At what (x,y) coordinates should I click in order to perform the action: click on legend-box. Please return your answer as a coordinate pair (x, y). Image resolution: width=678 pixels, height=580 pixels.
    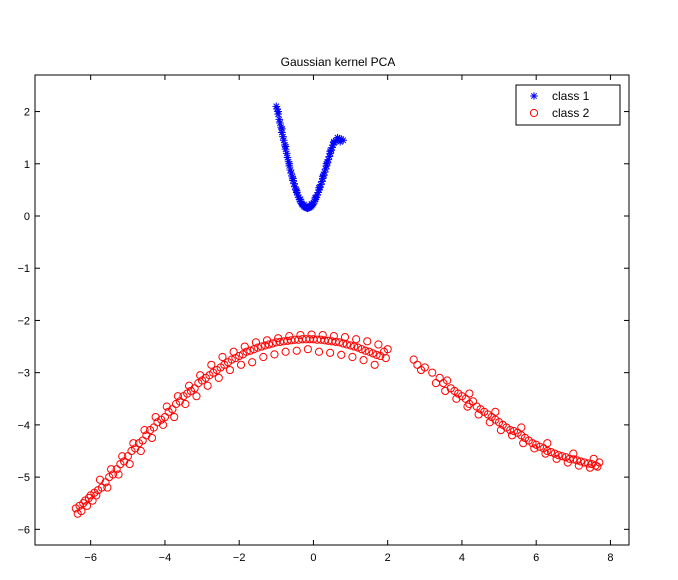
    Looking at the image, I should click on (568, 105).